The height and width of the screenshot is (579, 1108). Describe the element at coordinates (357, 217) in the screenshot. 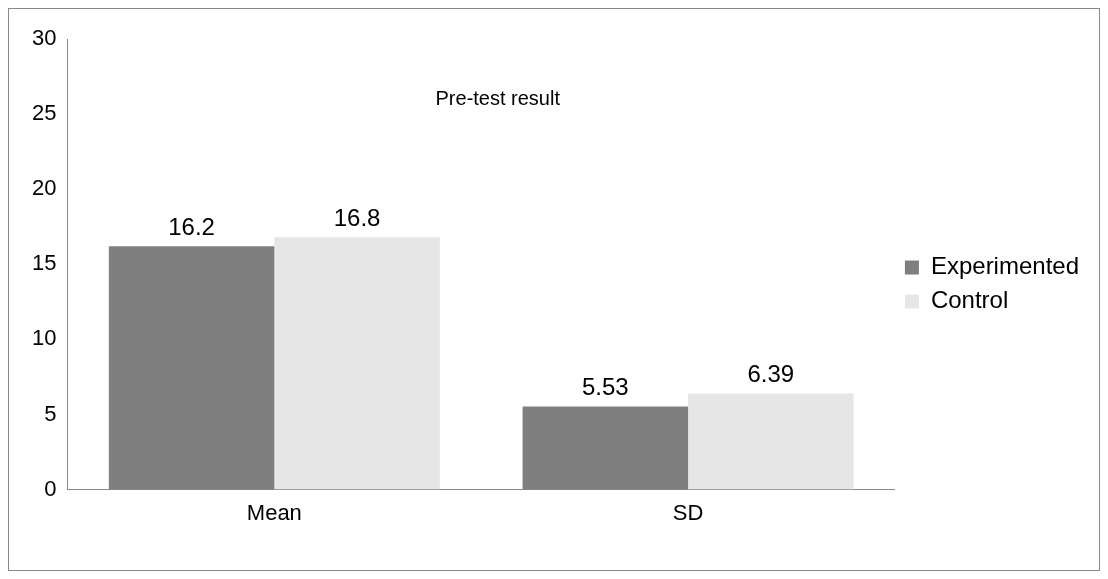

I see `data-label: 16.8` at that location.